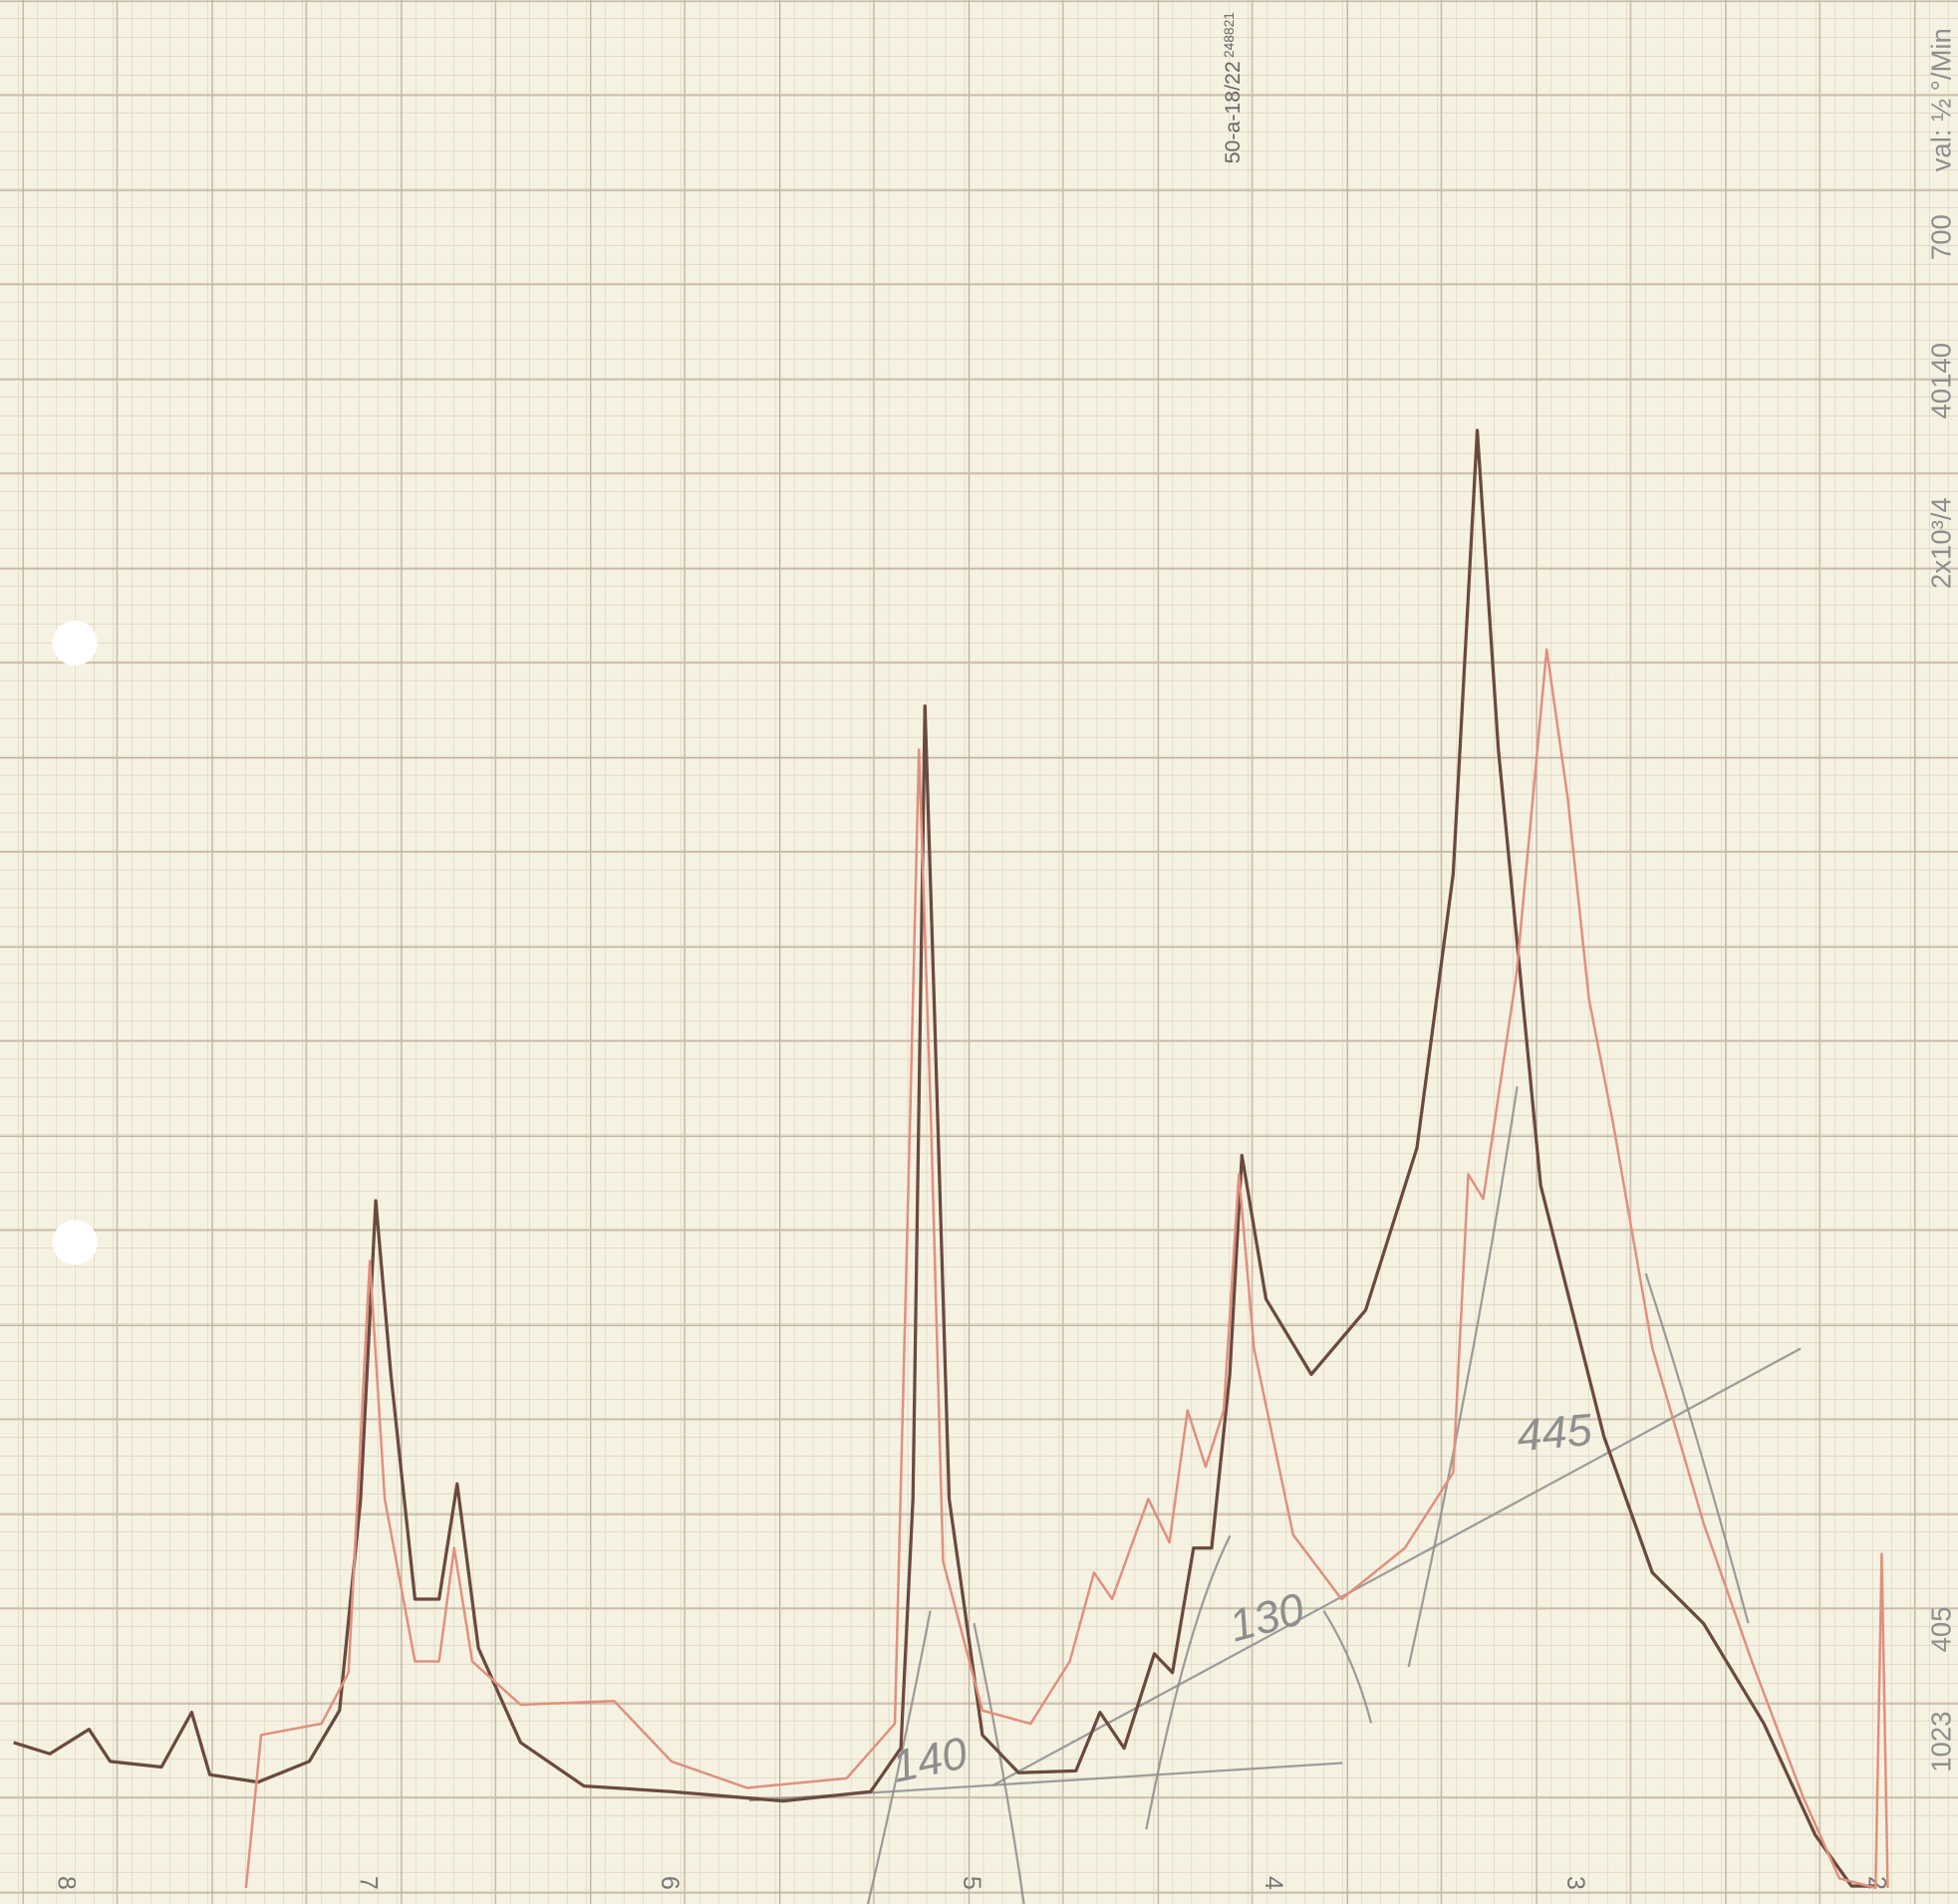 Image resolution: width=1958 pixels, height=1904 pixels. What do you see at coordinates (1941, 1629) in the screenshot?
I see `margin-note: 405` at bounding box center [1941, 1629].